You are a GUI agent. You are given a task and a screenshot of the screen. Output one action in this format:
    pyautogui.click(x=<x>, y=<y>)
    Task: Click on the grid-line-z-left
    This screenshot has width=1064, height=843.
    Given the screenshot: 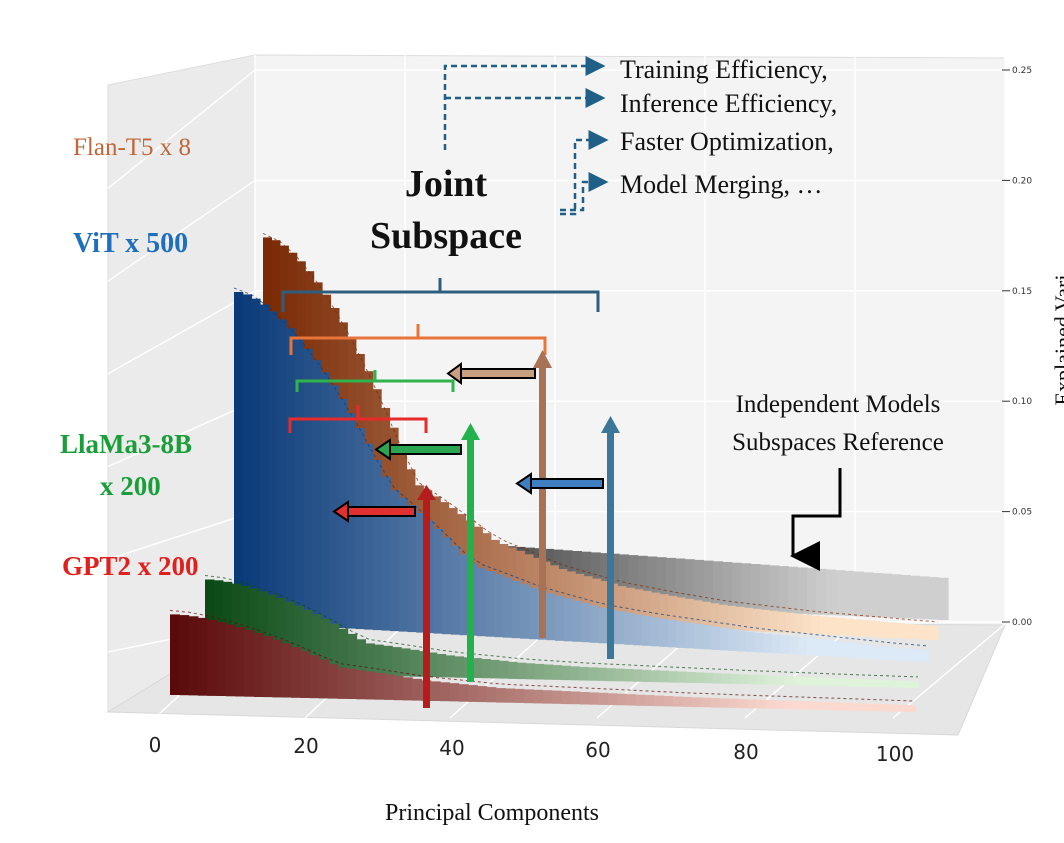 What is the action you would take?
    pyautogui.click(x=181, y=332)
    